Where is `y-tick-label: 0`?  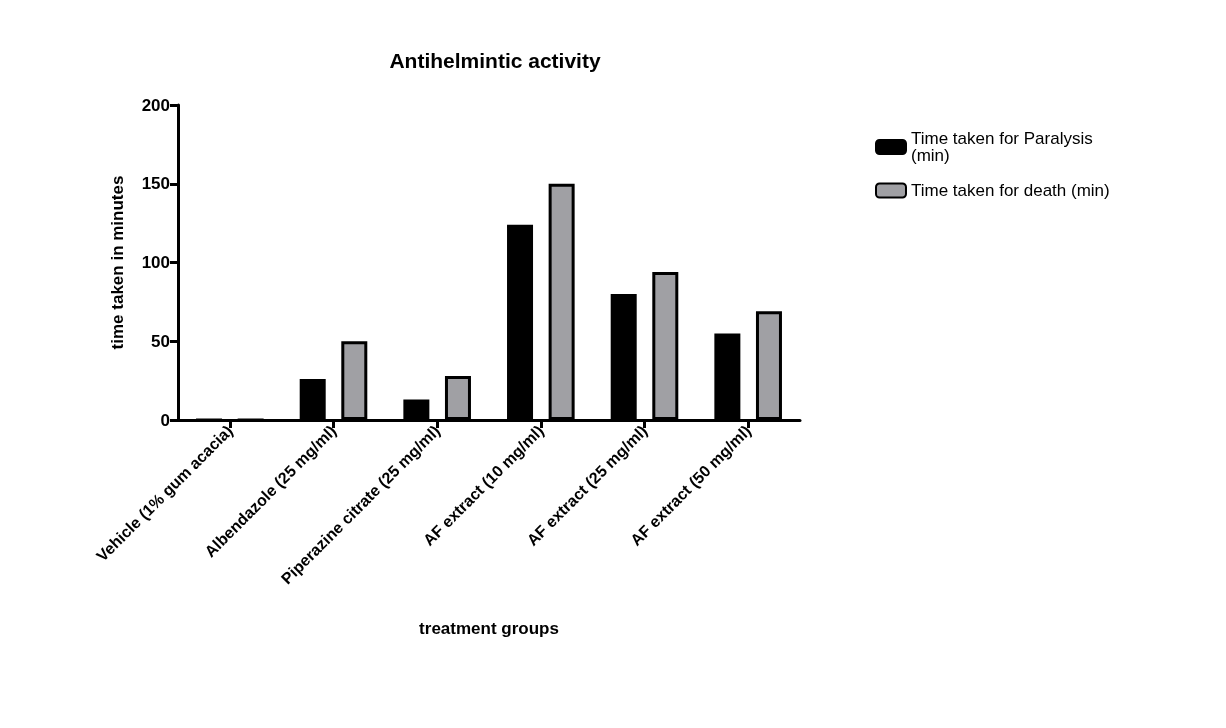 y-tick-label: 0 is located at coordinates (165, 420).